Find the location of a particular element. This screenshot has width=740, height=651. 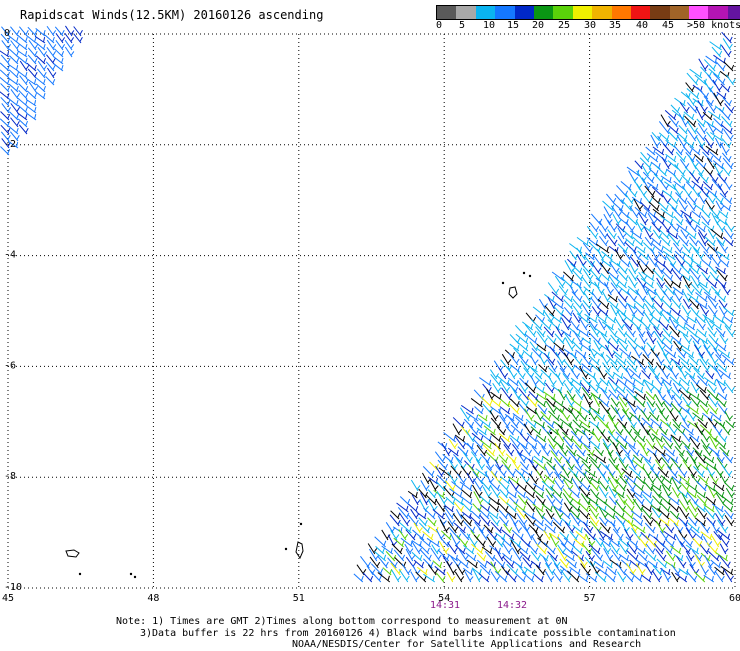

colorbar-label: 5 is located at coordinates (462, 25).